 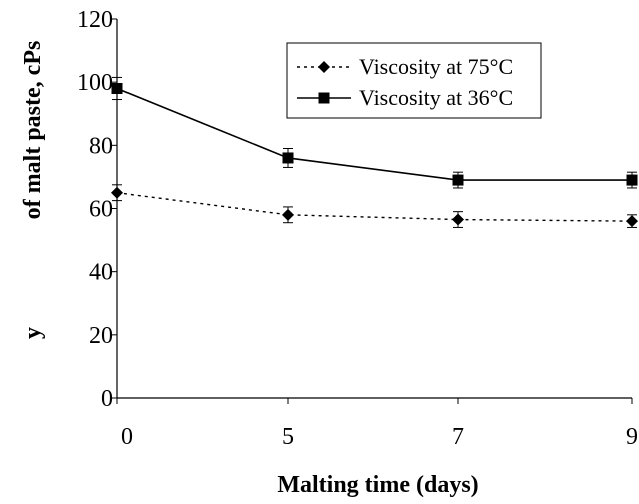 What do you see at coordinates (95, 83) in the screenshot?
I see `y-tick-label: 100` at bounding box center [95, 83].